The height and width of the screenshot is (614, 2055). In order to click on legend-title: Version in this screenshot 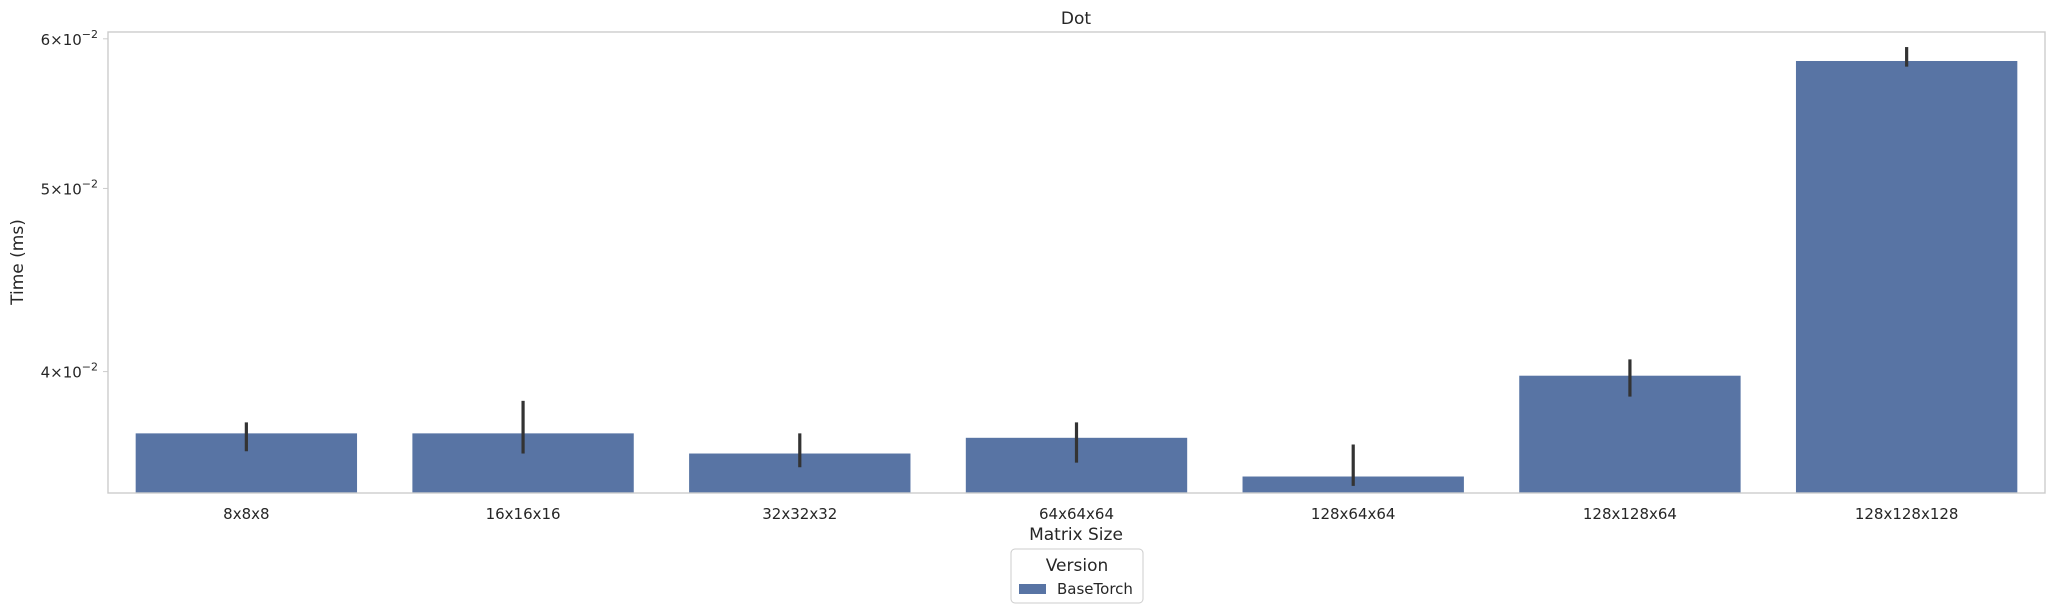, I will do `click(1077, 566)`.